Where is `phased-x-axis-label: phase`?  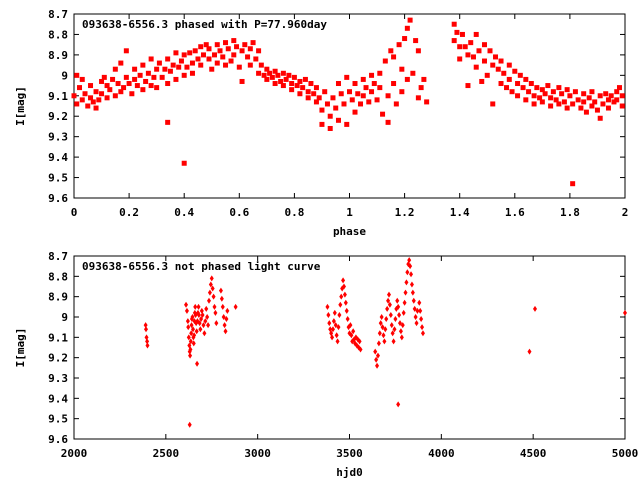 phased-x-axis-label: phase is located at coordinates (349, 231).